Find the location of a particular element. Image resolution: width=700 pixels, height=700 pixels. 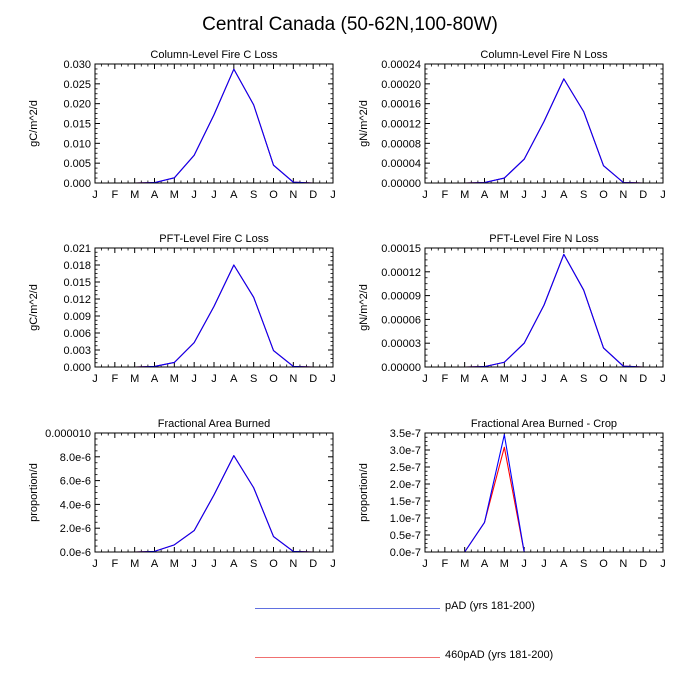

y-tick-label: 0.5e-7 is located at coordinates (405, 536).